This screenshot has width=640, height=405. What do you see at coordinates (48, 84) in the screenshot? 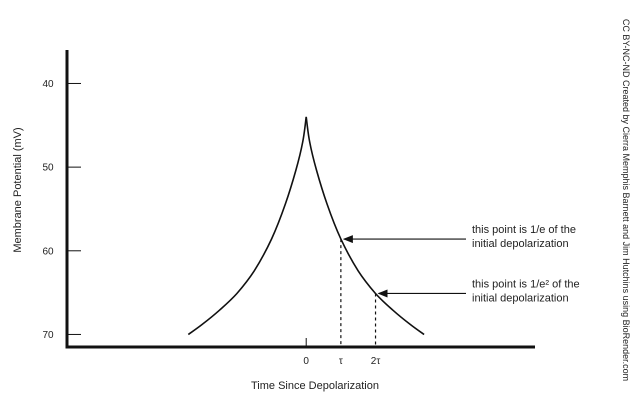
I see `y-tick-label: 40` at bounding box center [48, 84].